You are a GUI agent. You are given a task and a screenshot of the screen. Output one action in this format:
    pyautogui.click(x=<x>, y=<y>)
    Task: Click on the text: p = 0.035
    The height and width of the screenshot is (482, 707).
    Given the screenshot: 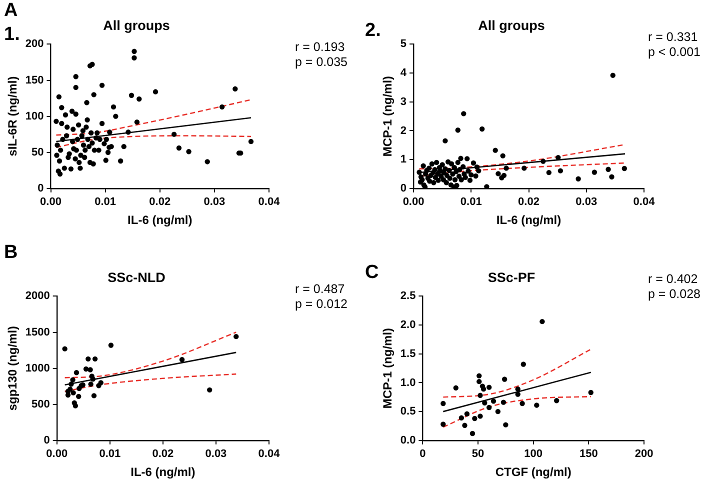 What is the action you would take?
    pyautogui.click(x=321, y=62)
    